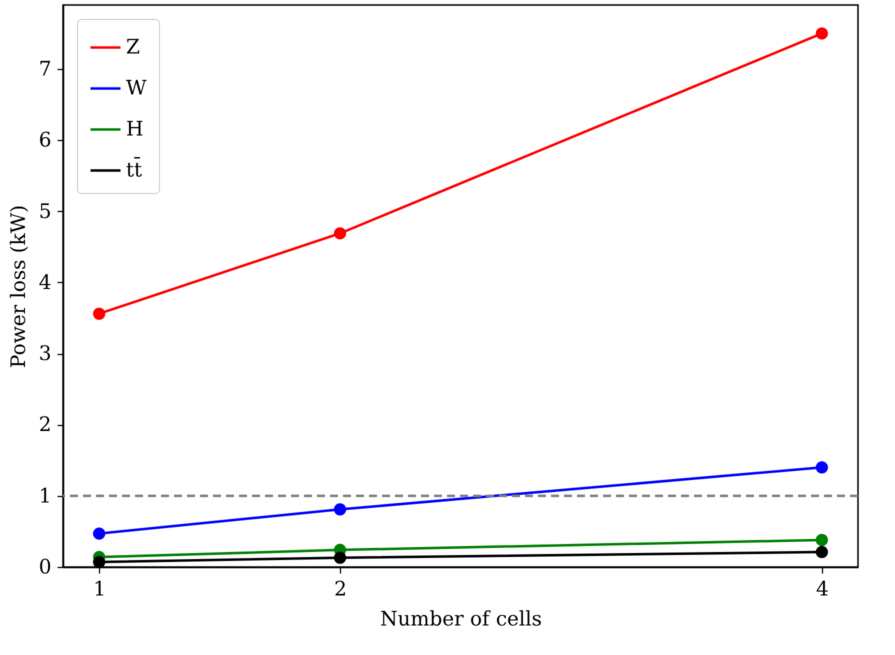 The height and width of the screenshot is (655, 895). I want to click on y-tick-label: 3, so click(45, 353).